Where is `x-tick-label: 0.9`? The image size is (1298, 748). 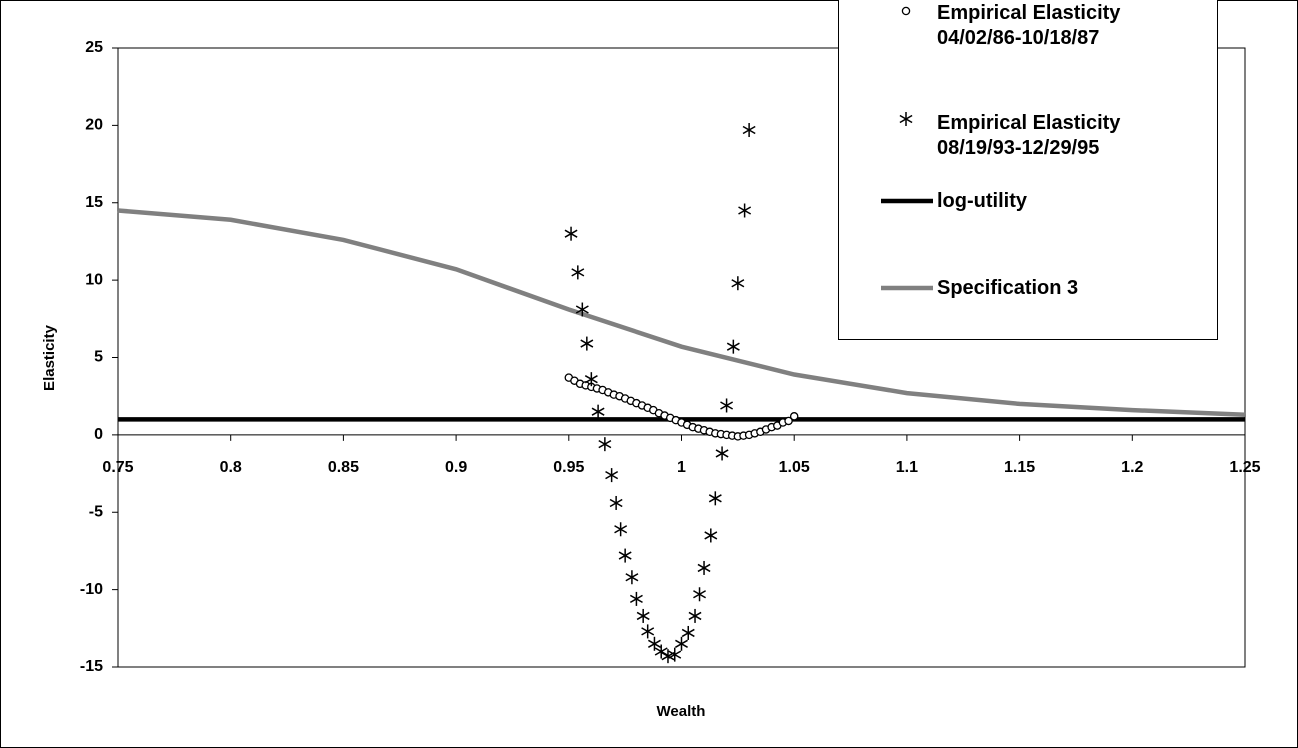 x-tick-label: 0.9 is located at coordinates (456, 467).